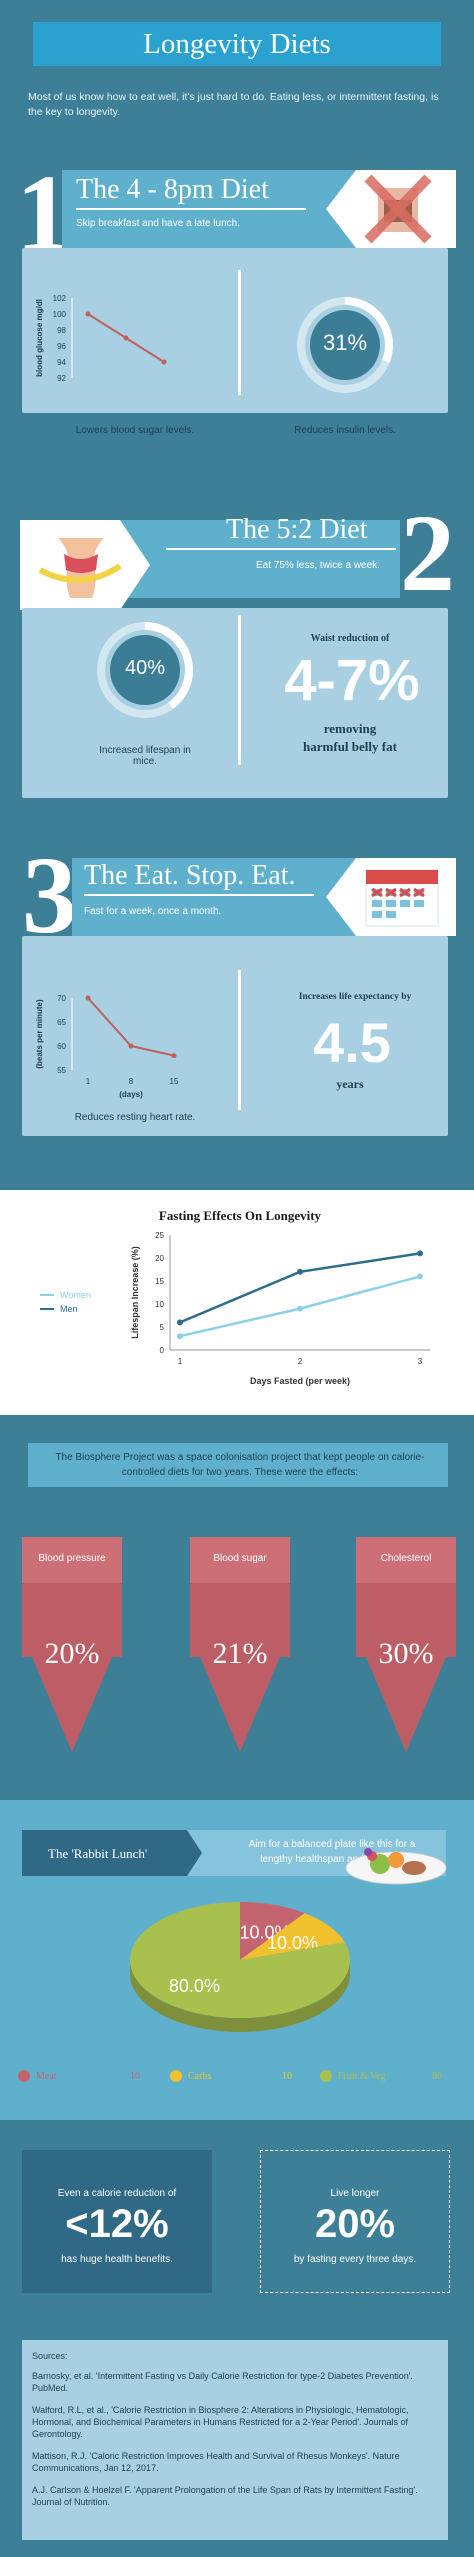  Describe the element at coordinates (131, 1081) in the screenshot. I see `x-tick-label: 8` at that location.